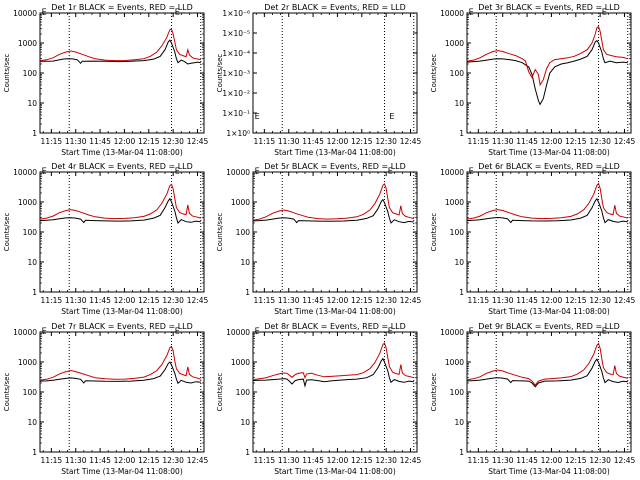 This screenshot has height=480, width=640. Describe the element at coordinates (236, 113) in the screenshot. I see `y-tick-label: 1×10⁻¹` at that location.